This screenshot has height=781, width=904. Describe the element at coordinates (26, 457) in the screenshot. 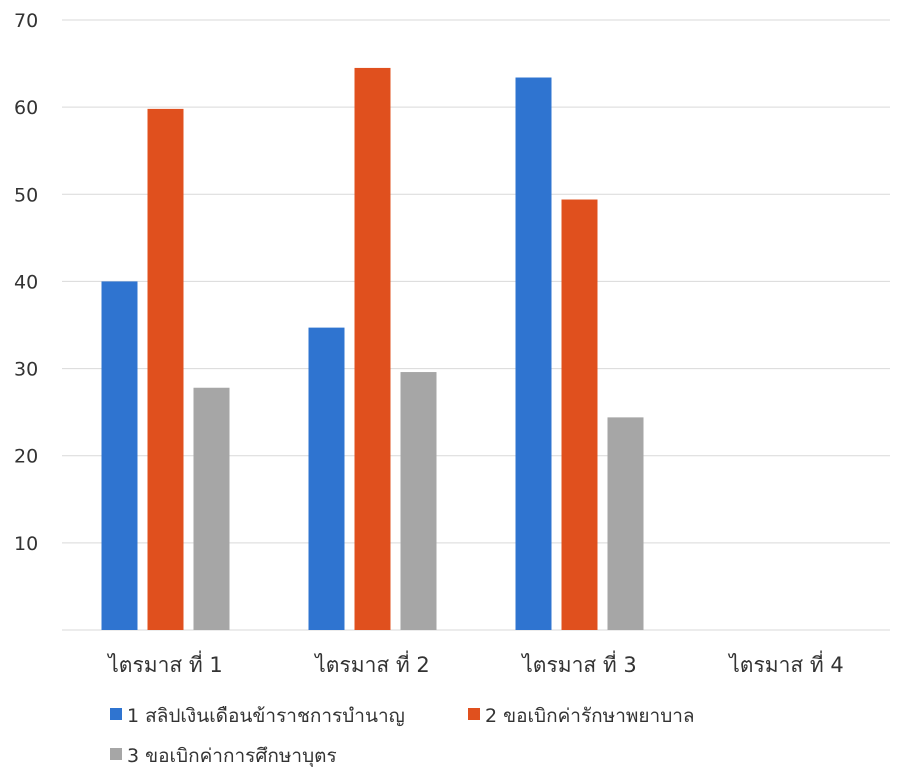

I see `y-tick-label: 20` at that location.